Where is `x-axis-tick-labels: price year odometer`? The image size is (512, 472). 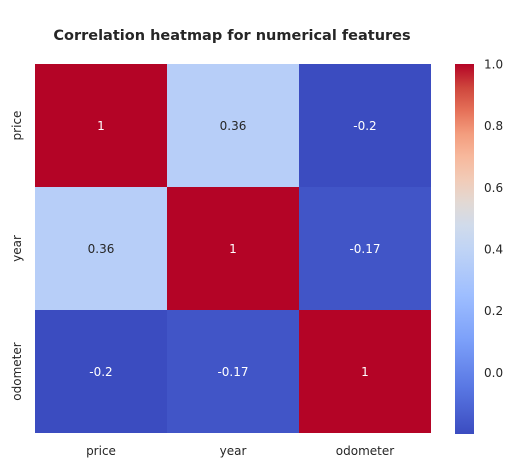
x-axis-tick-labels: price year odometer is located at coordinates (240, 451).